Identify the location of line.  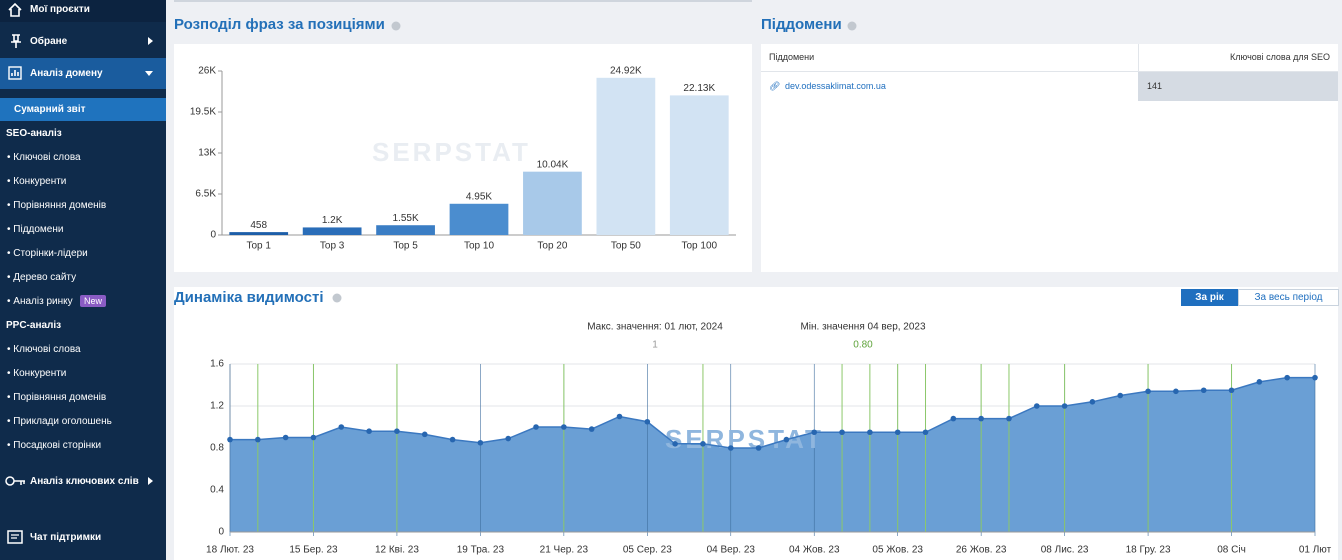
(772, 412).